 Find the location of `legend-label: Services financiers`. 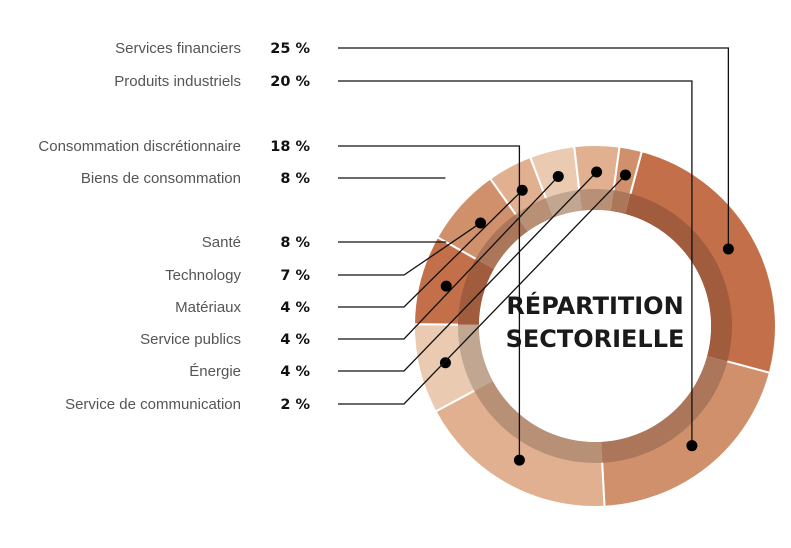

legend-label: Services financiers is located at coordinates (178, 48).